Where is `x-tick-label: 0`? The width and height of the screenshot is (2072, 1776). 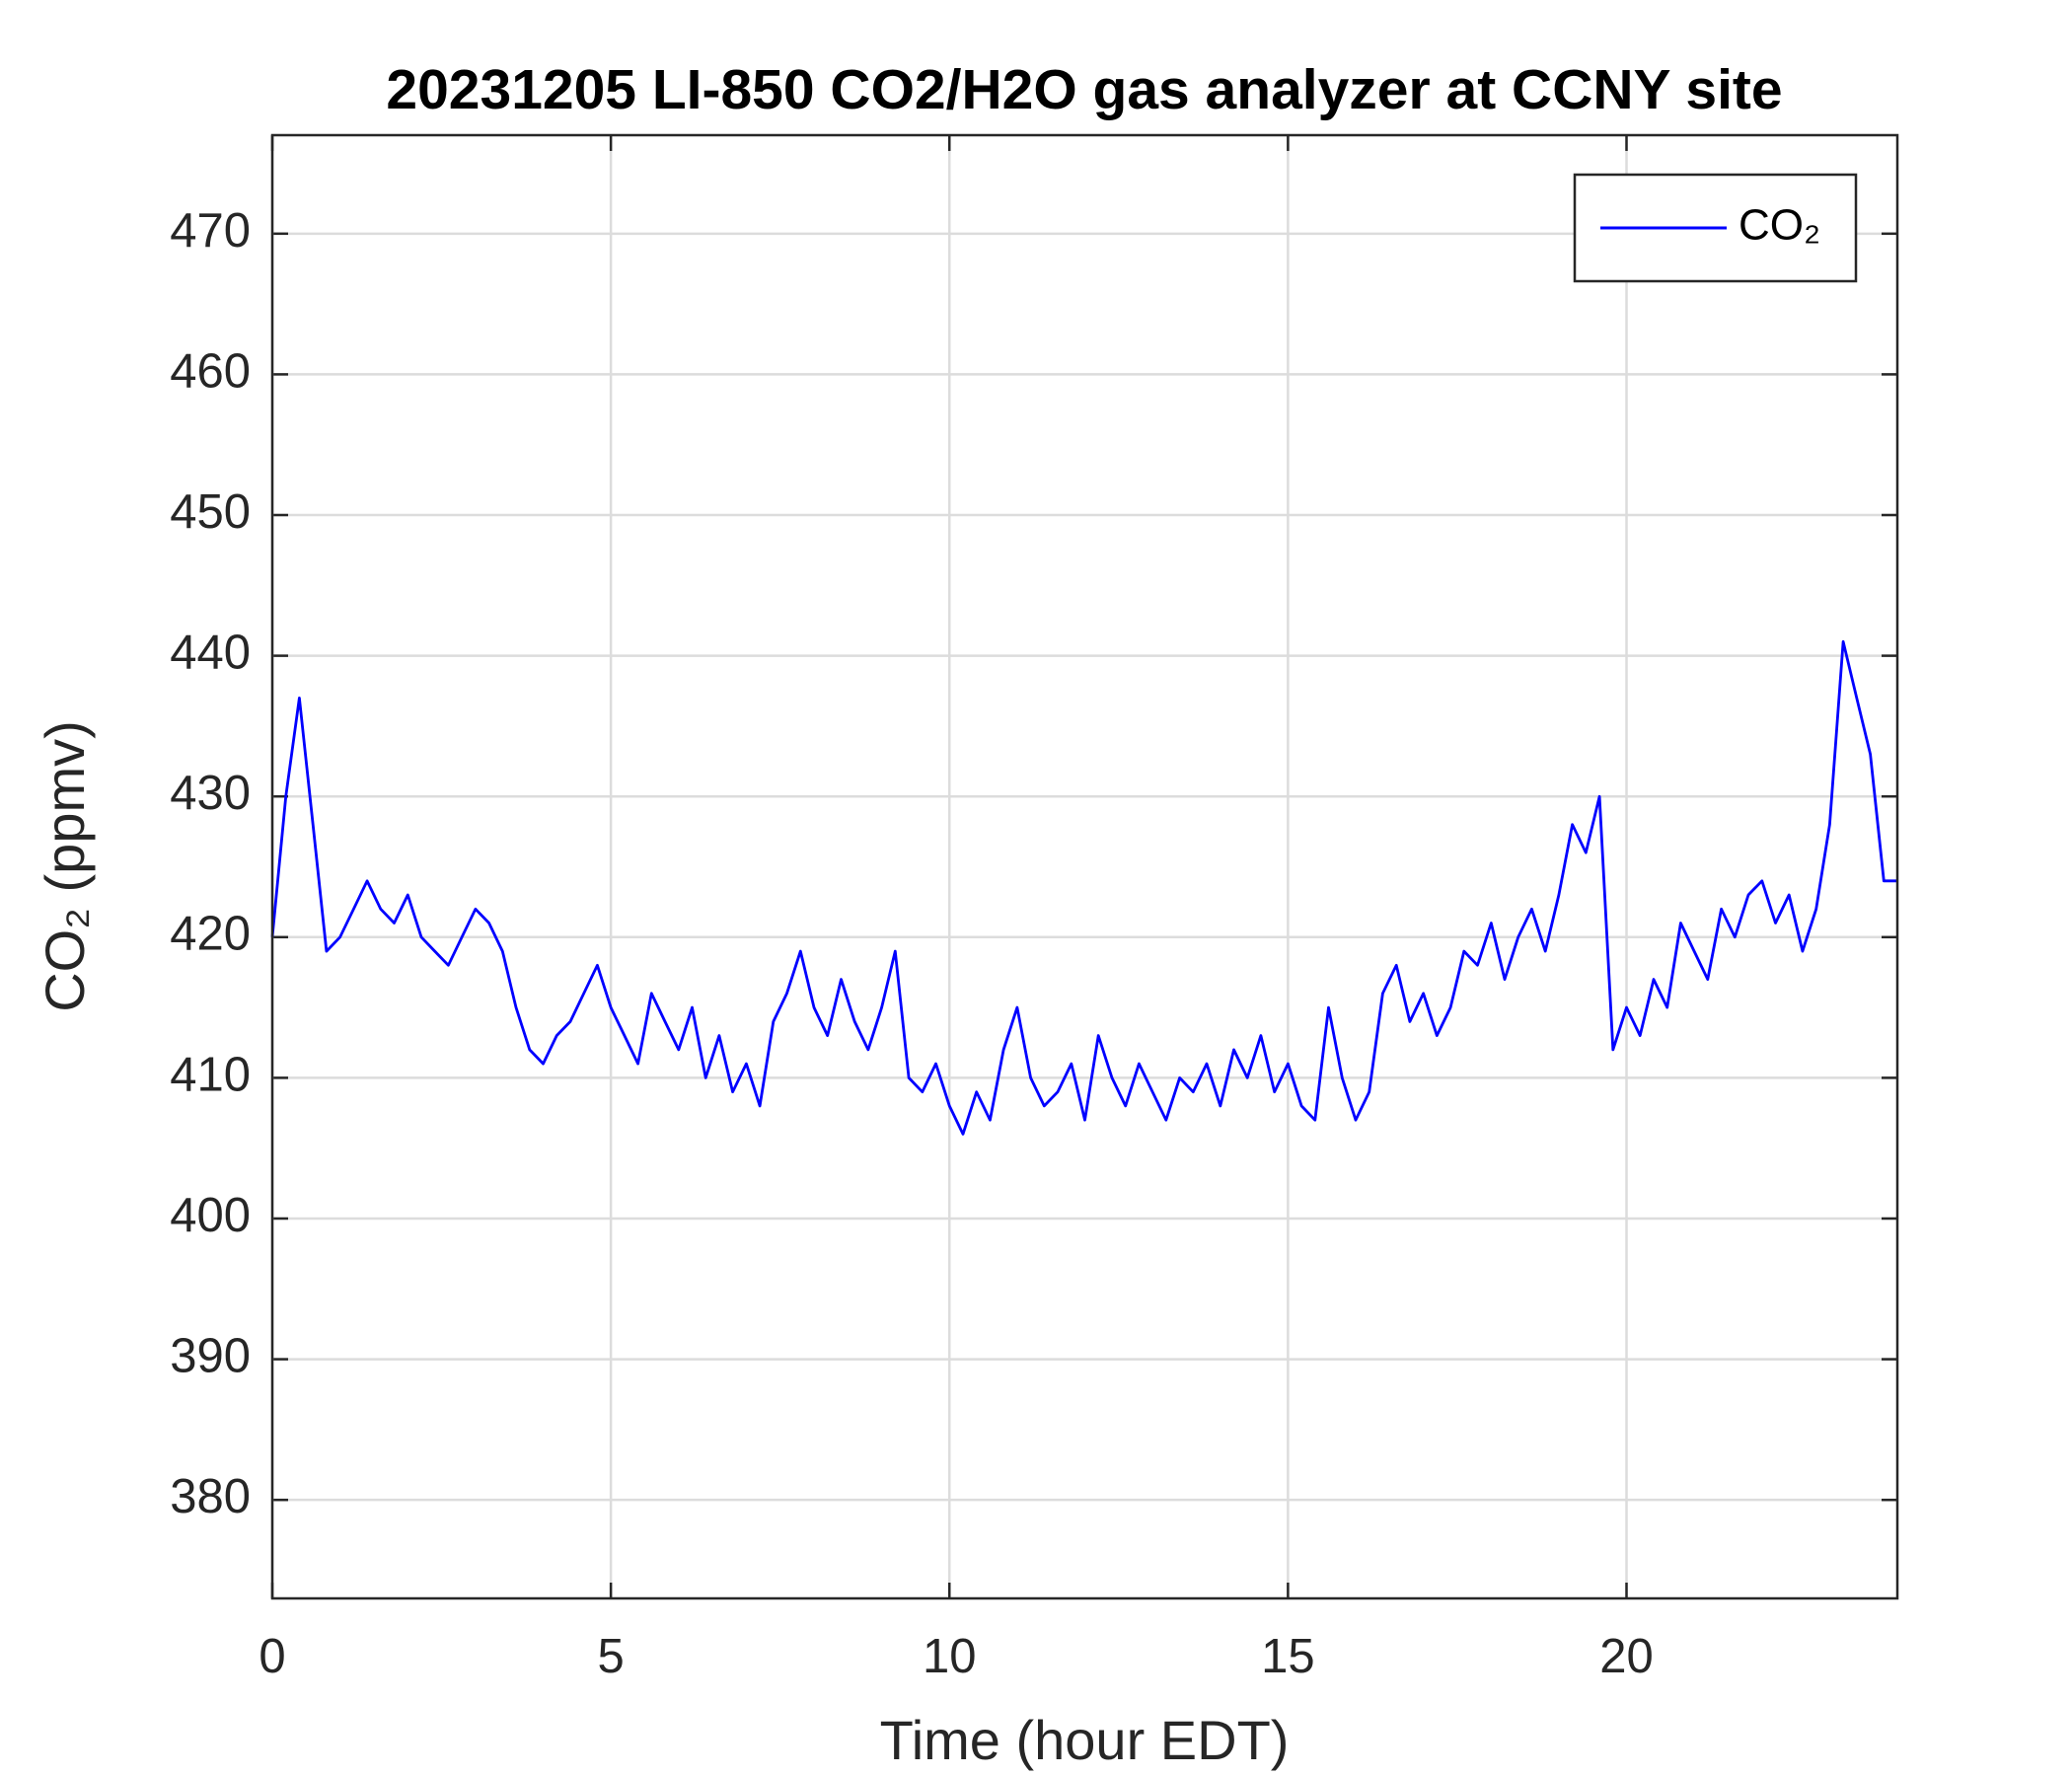 x-tick-label: 0 is located at coordinates (272, 1657).